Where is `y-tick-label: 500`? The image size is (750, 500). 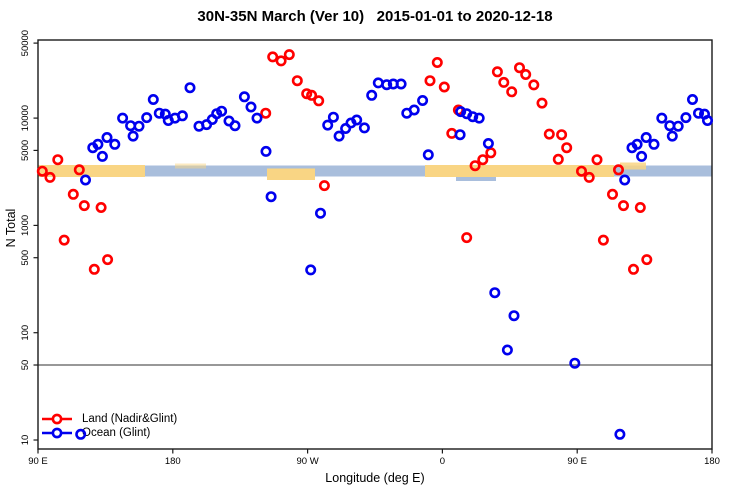 y-tick-label: 500 is located at coordinates (25, 258).